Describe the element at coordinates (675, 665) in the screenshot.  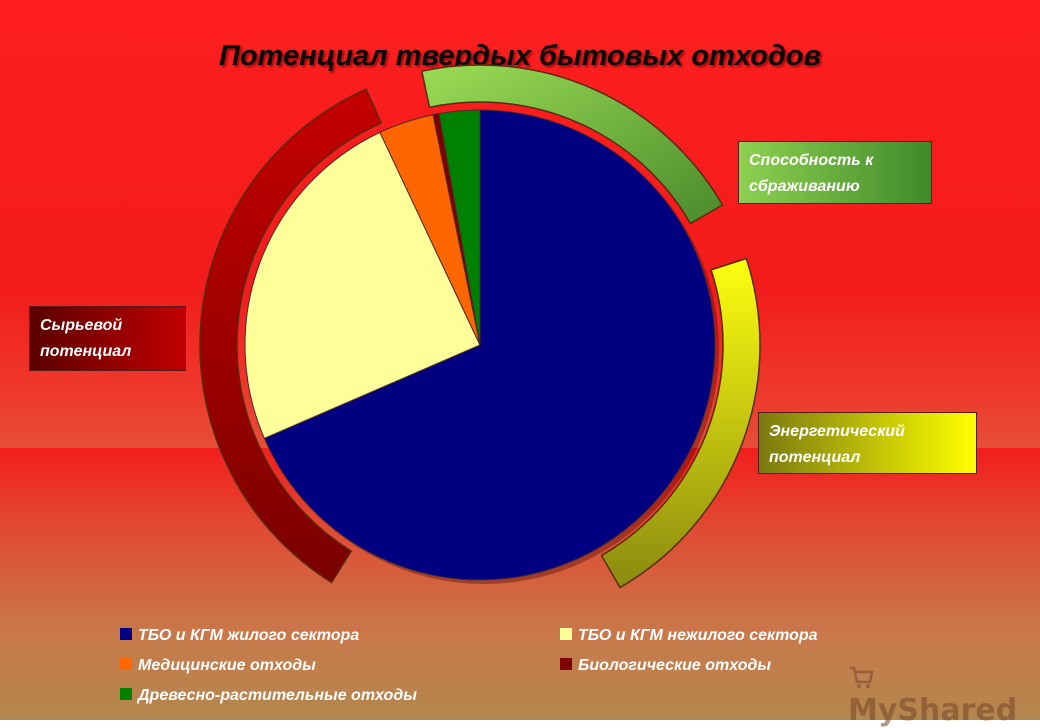
I see `legend-label: Биологические отходы` at that location.